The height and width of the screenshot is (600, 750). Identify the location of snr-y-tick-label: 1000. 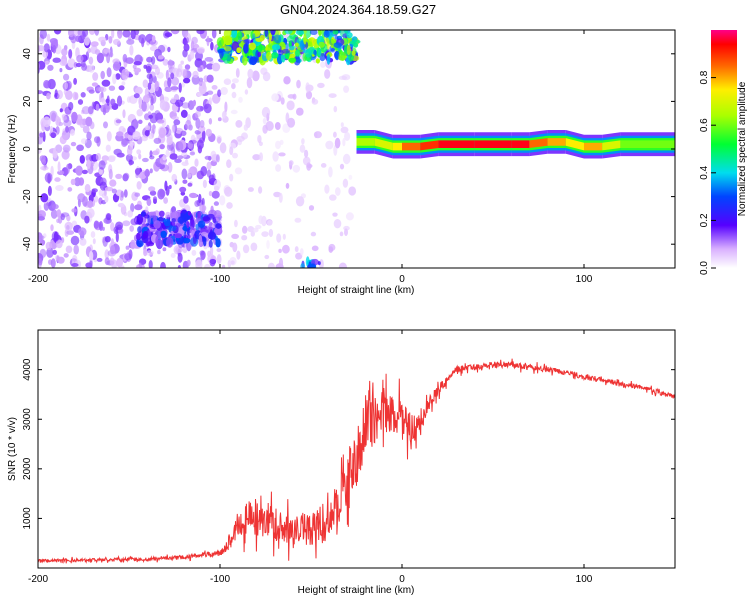
(27, 518).